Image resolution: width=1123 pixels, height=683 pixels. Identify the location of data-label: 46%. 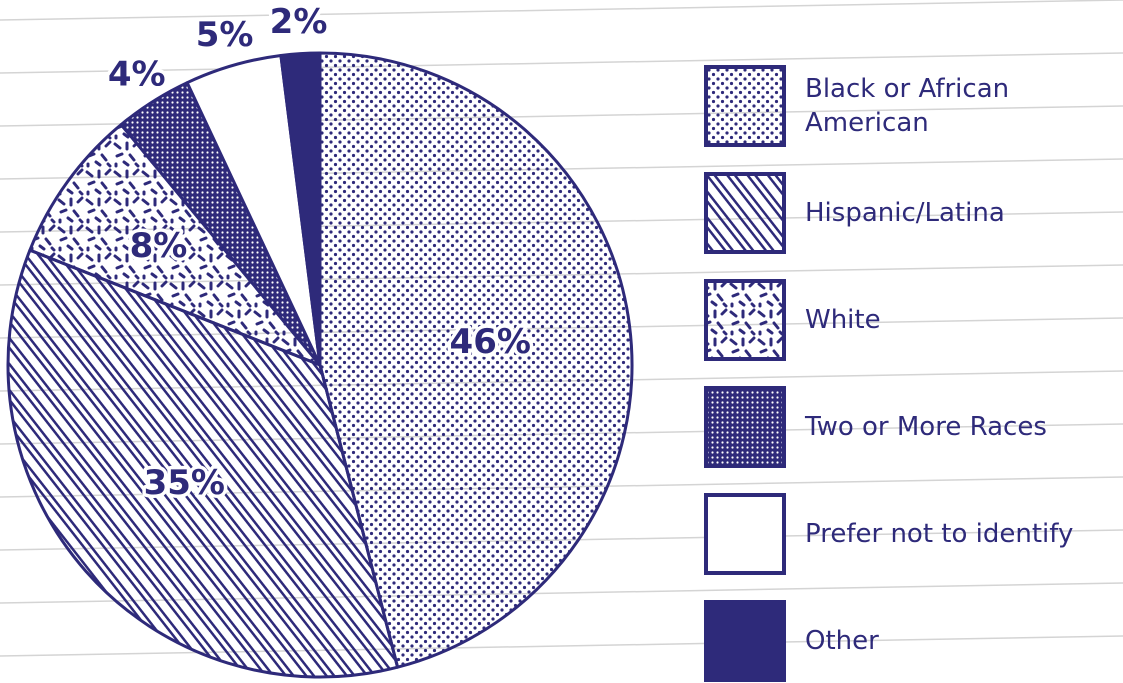
(490, 342).